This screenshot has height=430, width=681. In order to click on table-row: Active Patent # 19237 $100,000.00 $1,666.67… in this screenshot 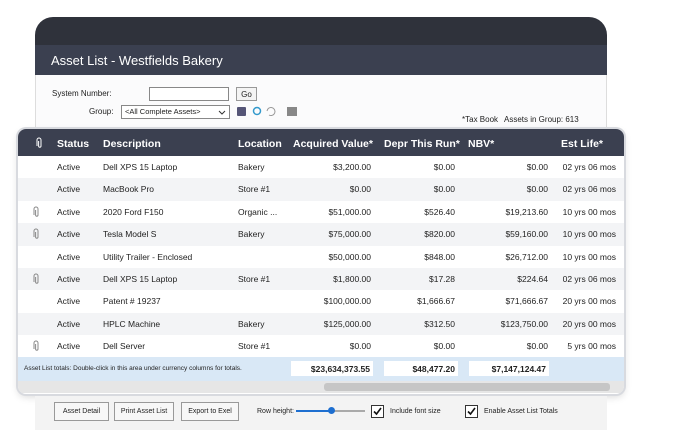, I will do `click(321, 301)`.